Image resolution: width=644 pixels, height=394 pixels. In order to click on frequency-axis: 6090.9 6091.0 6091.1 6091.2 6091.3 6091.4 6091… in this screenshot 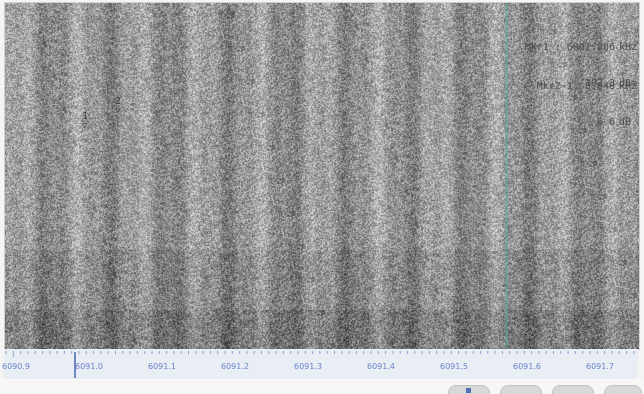, I will do `click(320, 364)`.